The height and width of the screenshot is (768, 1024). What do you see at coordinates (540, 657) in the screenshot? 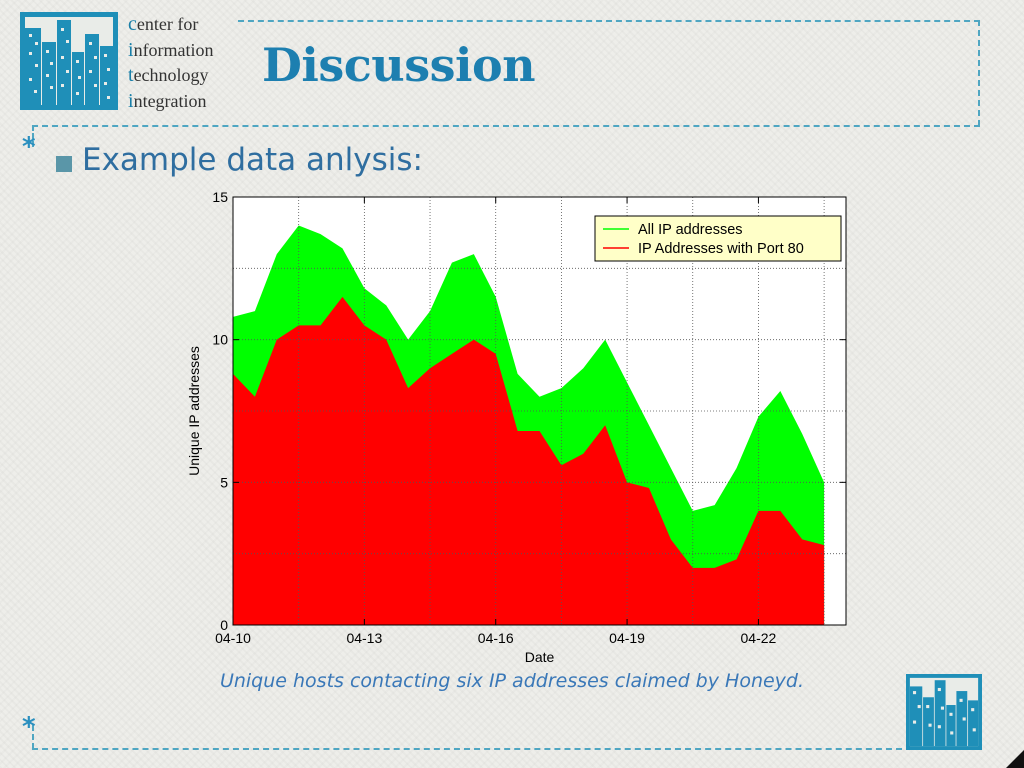
I see `x-axis-label: Date` at bounding box center [540, 657].